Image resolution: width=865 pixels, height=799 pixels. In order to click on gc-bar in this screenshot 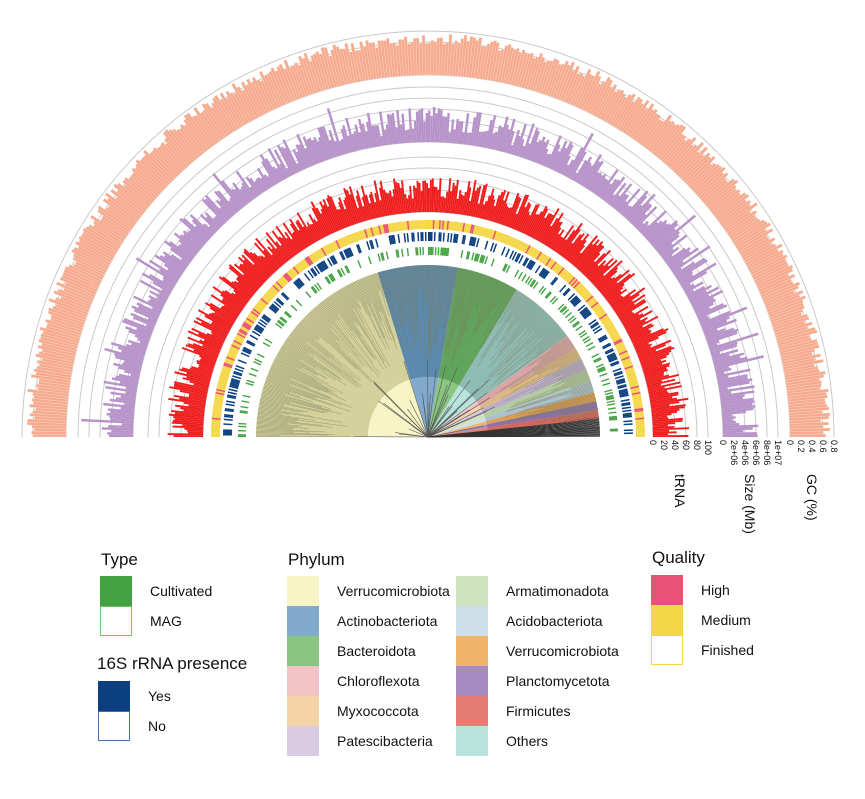, I will do `click(807, 435)`.